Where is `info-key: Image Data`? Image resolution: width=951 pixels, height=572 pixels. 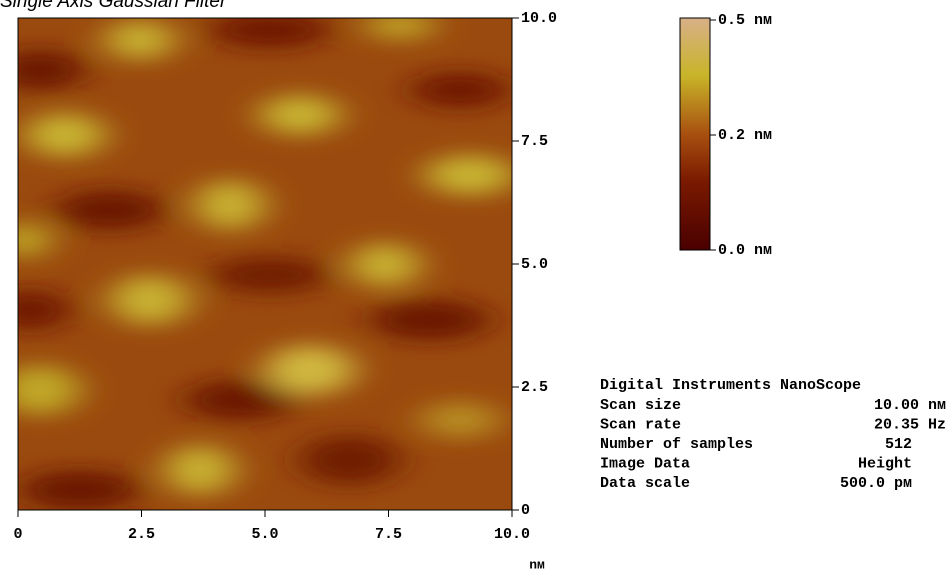
info-key: Image Data is located at coordinates (645, 463).